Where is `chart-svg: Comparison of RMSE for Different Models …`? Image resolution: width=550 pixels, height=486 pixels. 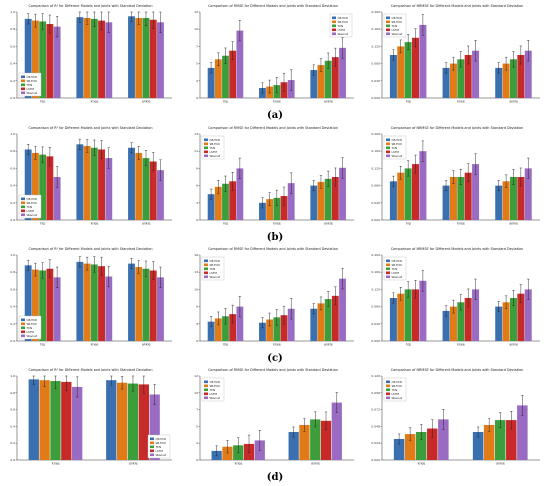
chart-svg: Comparison of RMSE for Different Models … is located at coordinates (274, 54).